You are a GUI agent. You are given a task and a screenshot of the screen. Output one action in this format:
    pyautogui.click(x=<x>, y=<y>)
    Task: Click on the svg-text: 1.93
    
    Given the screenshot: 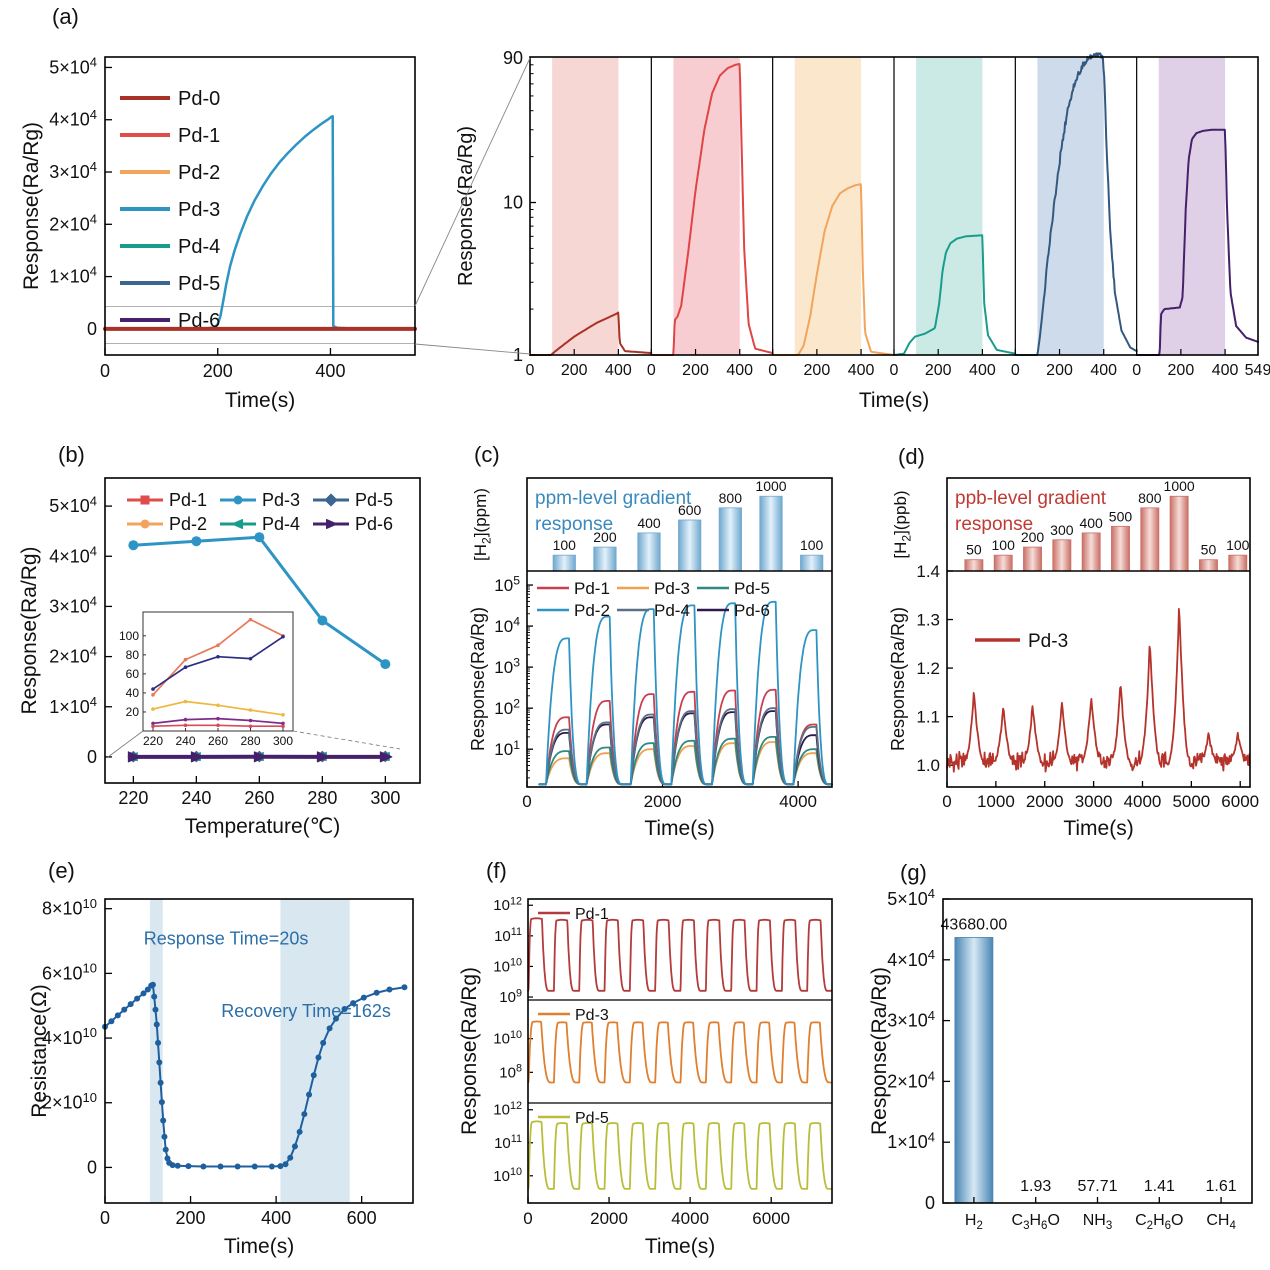 What is the action you would take?
    pyautogui.click(x=1035, y=1186)
    